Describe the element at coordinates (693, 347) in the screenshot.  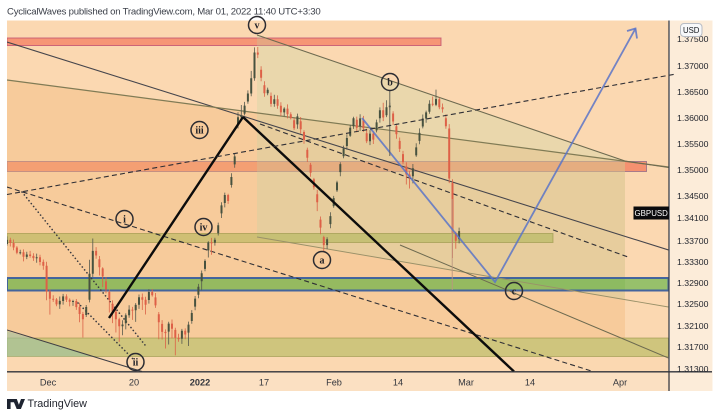
I see `svg-text: 1.31700` at that location.